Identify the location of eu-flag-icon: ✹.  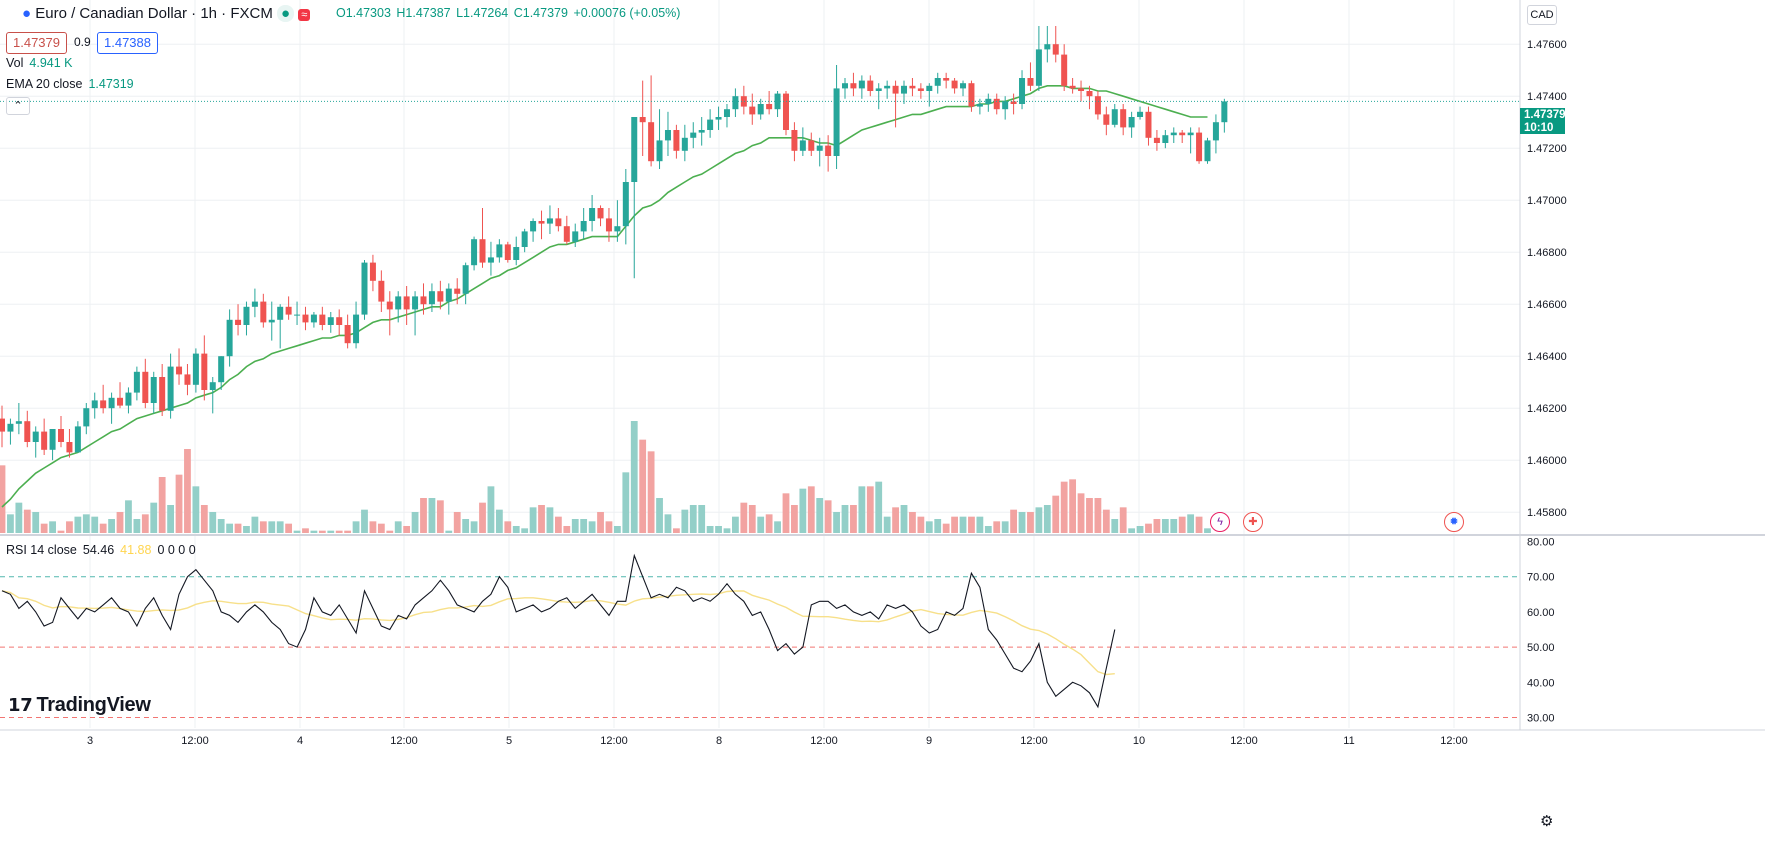
(1454, 522).